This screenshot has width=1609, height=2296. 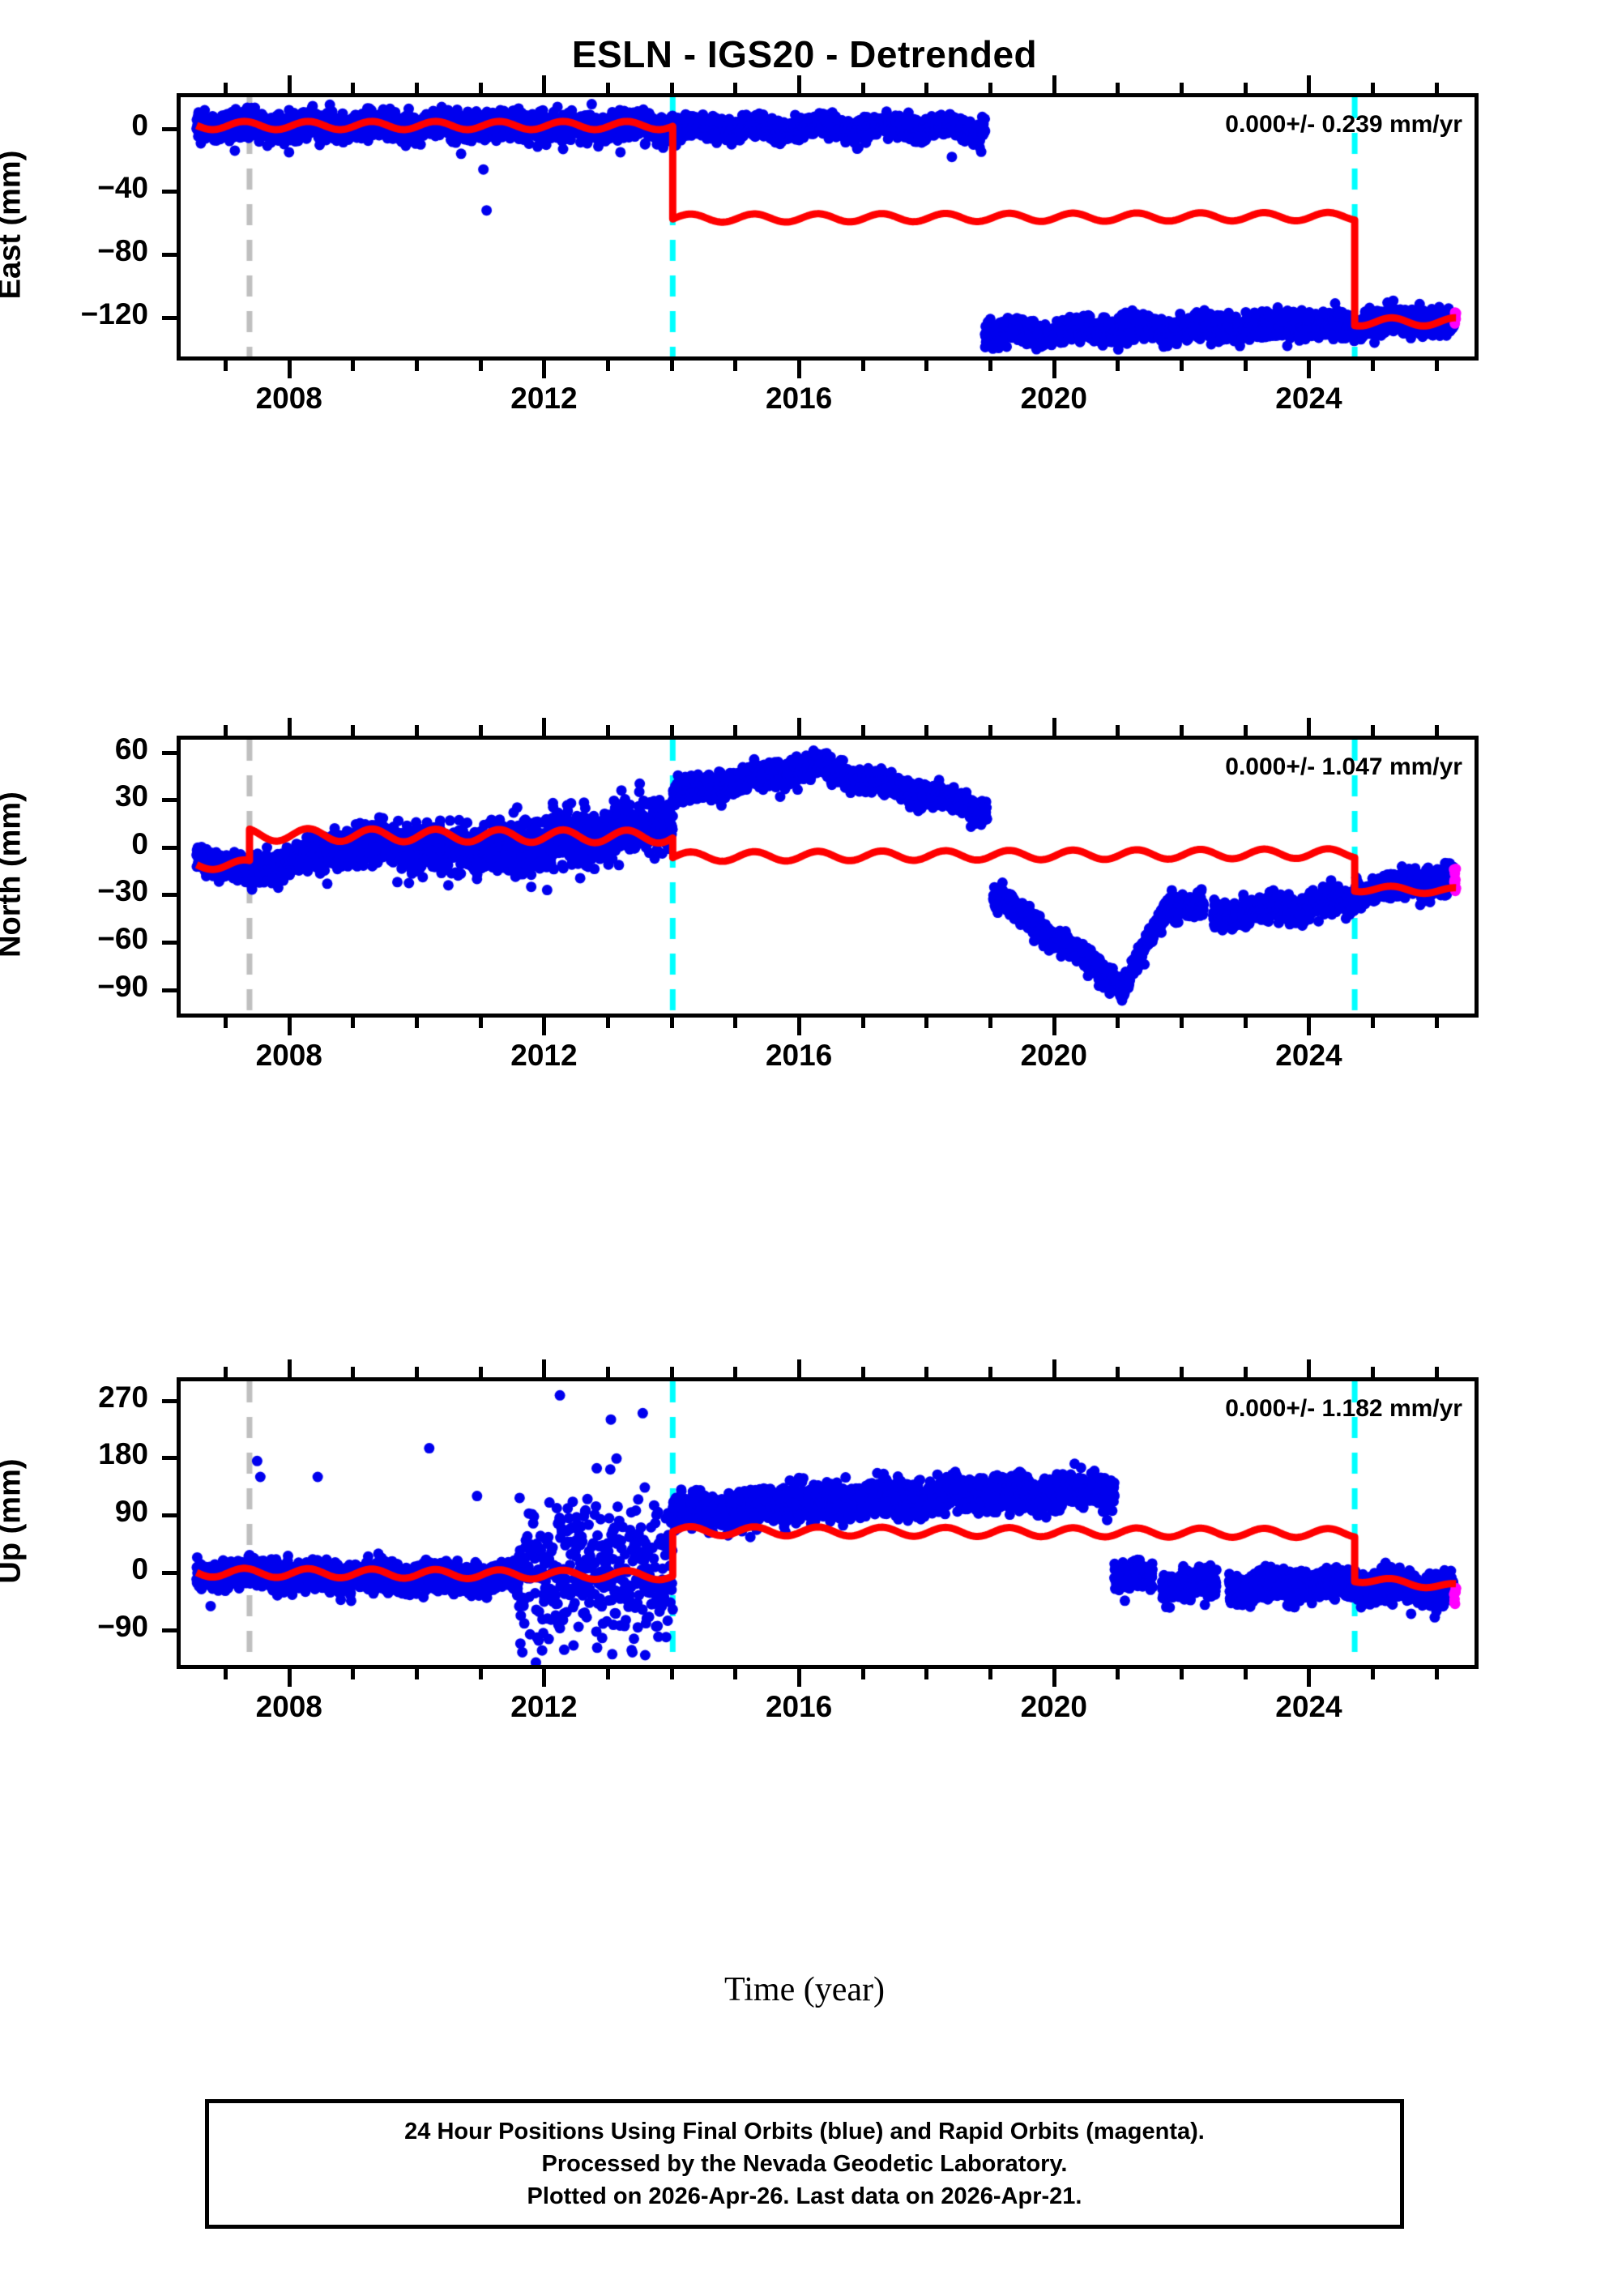 I want to click on y-tick-label: −120, so click(x=114, y=314).